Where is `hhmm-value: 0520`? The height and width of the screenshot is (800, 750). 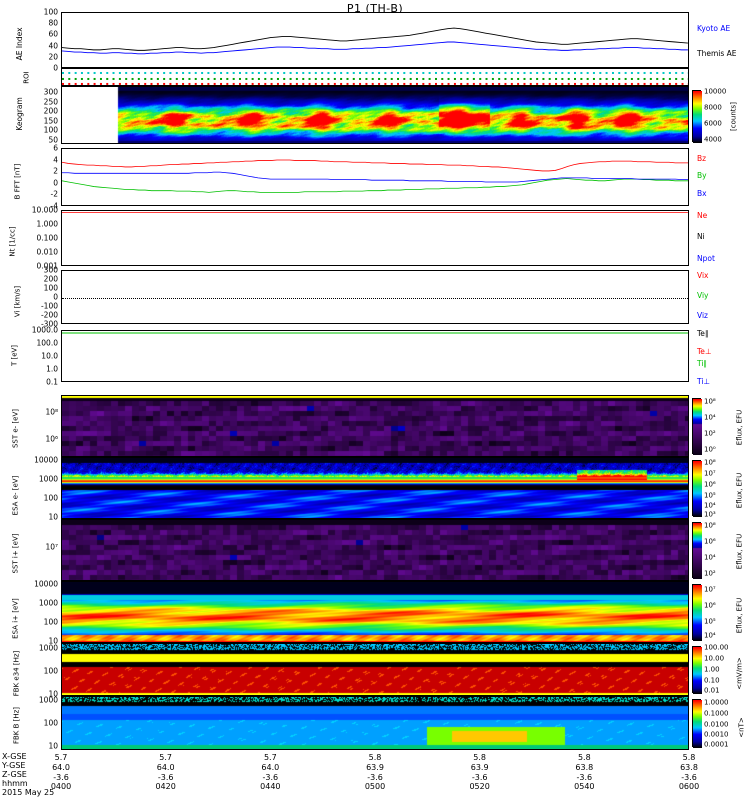 hhmm-value: 0520 is located at coordinates (479, 787).